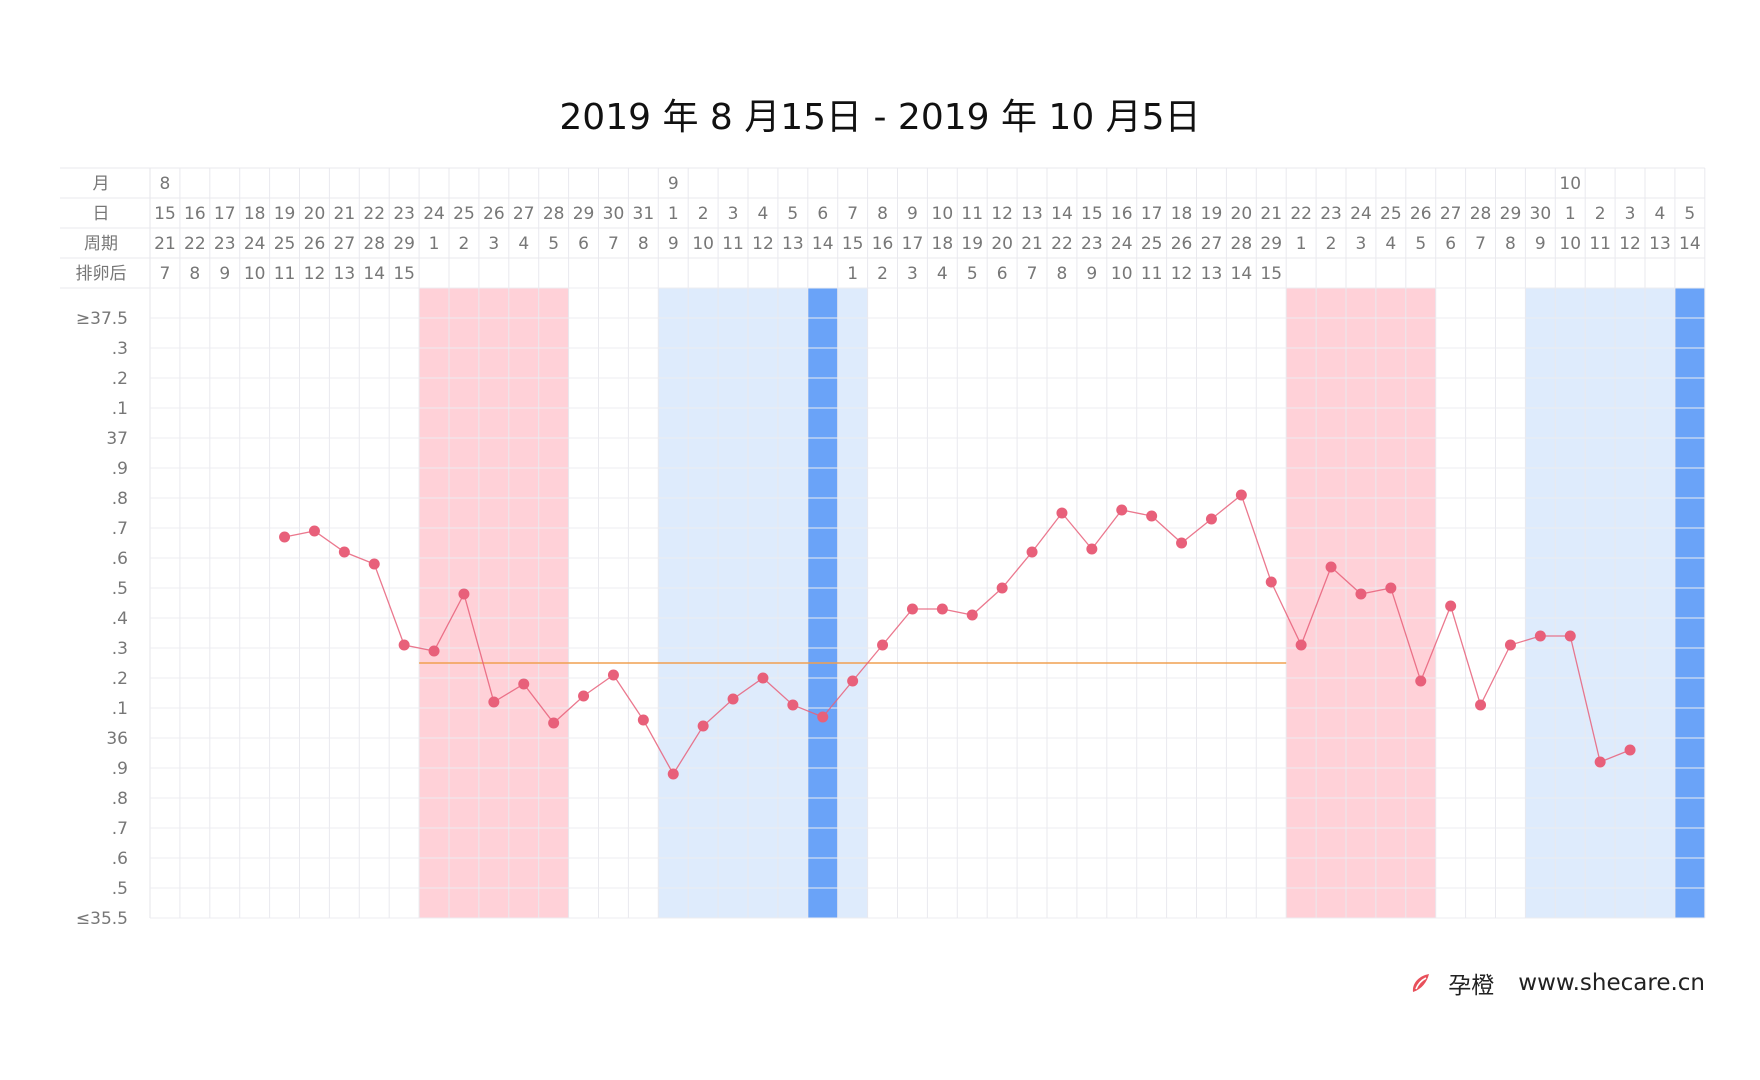 The height and width of the screenshot is (1080, 1760). Describe the element at coordinates (1032, 244) in the screenshot. I see `cycle-day: 21` at that location.